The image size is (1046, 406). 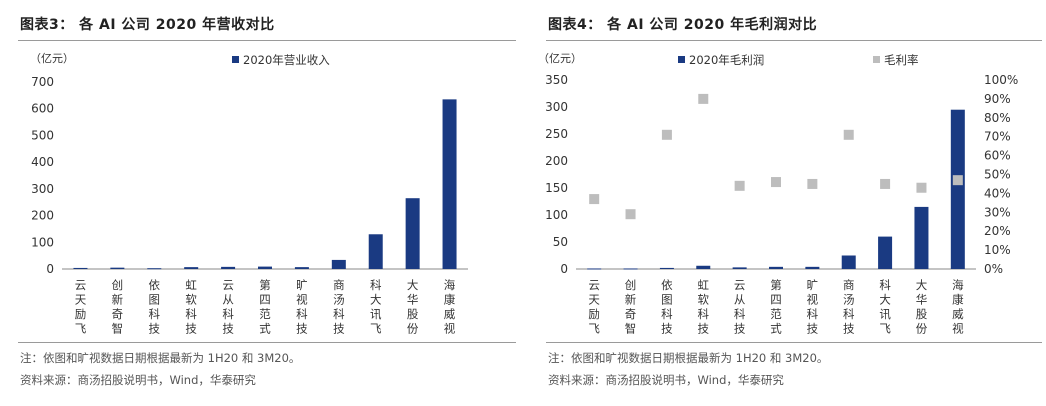 I want to click on y-tick-label: 700, so click(x=42, y=82).